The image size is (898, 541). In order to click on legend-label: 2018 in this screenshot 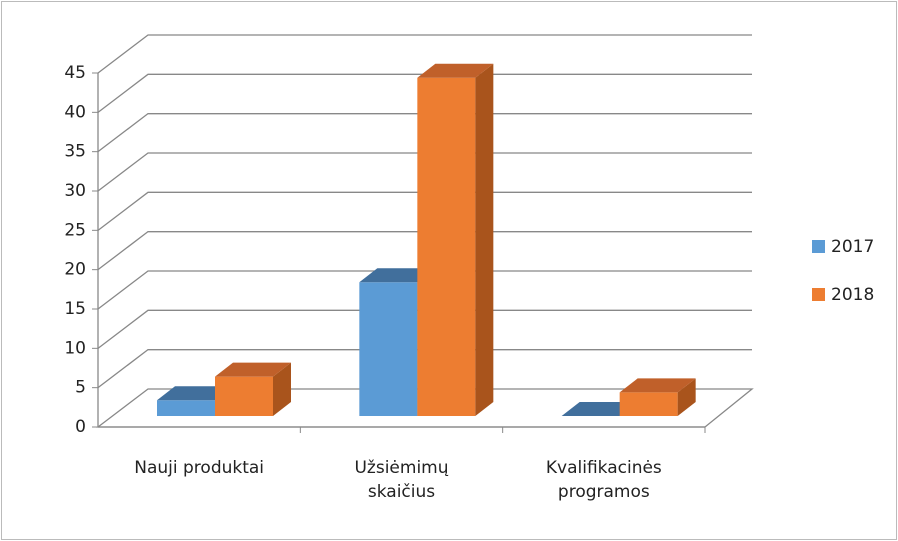, I will do `click(852, 295)`.